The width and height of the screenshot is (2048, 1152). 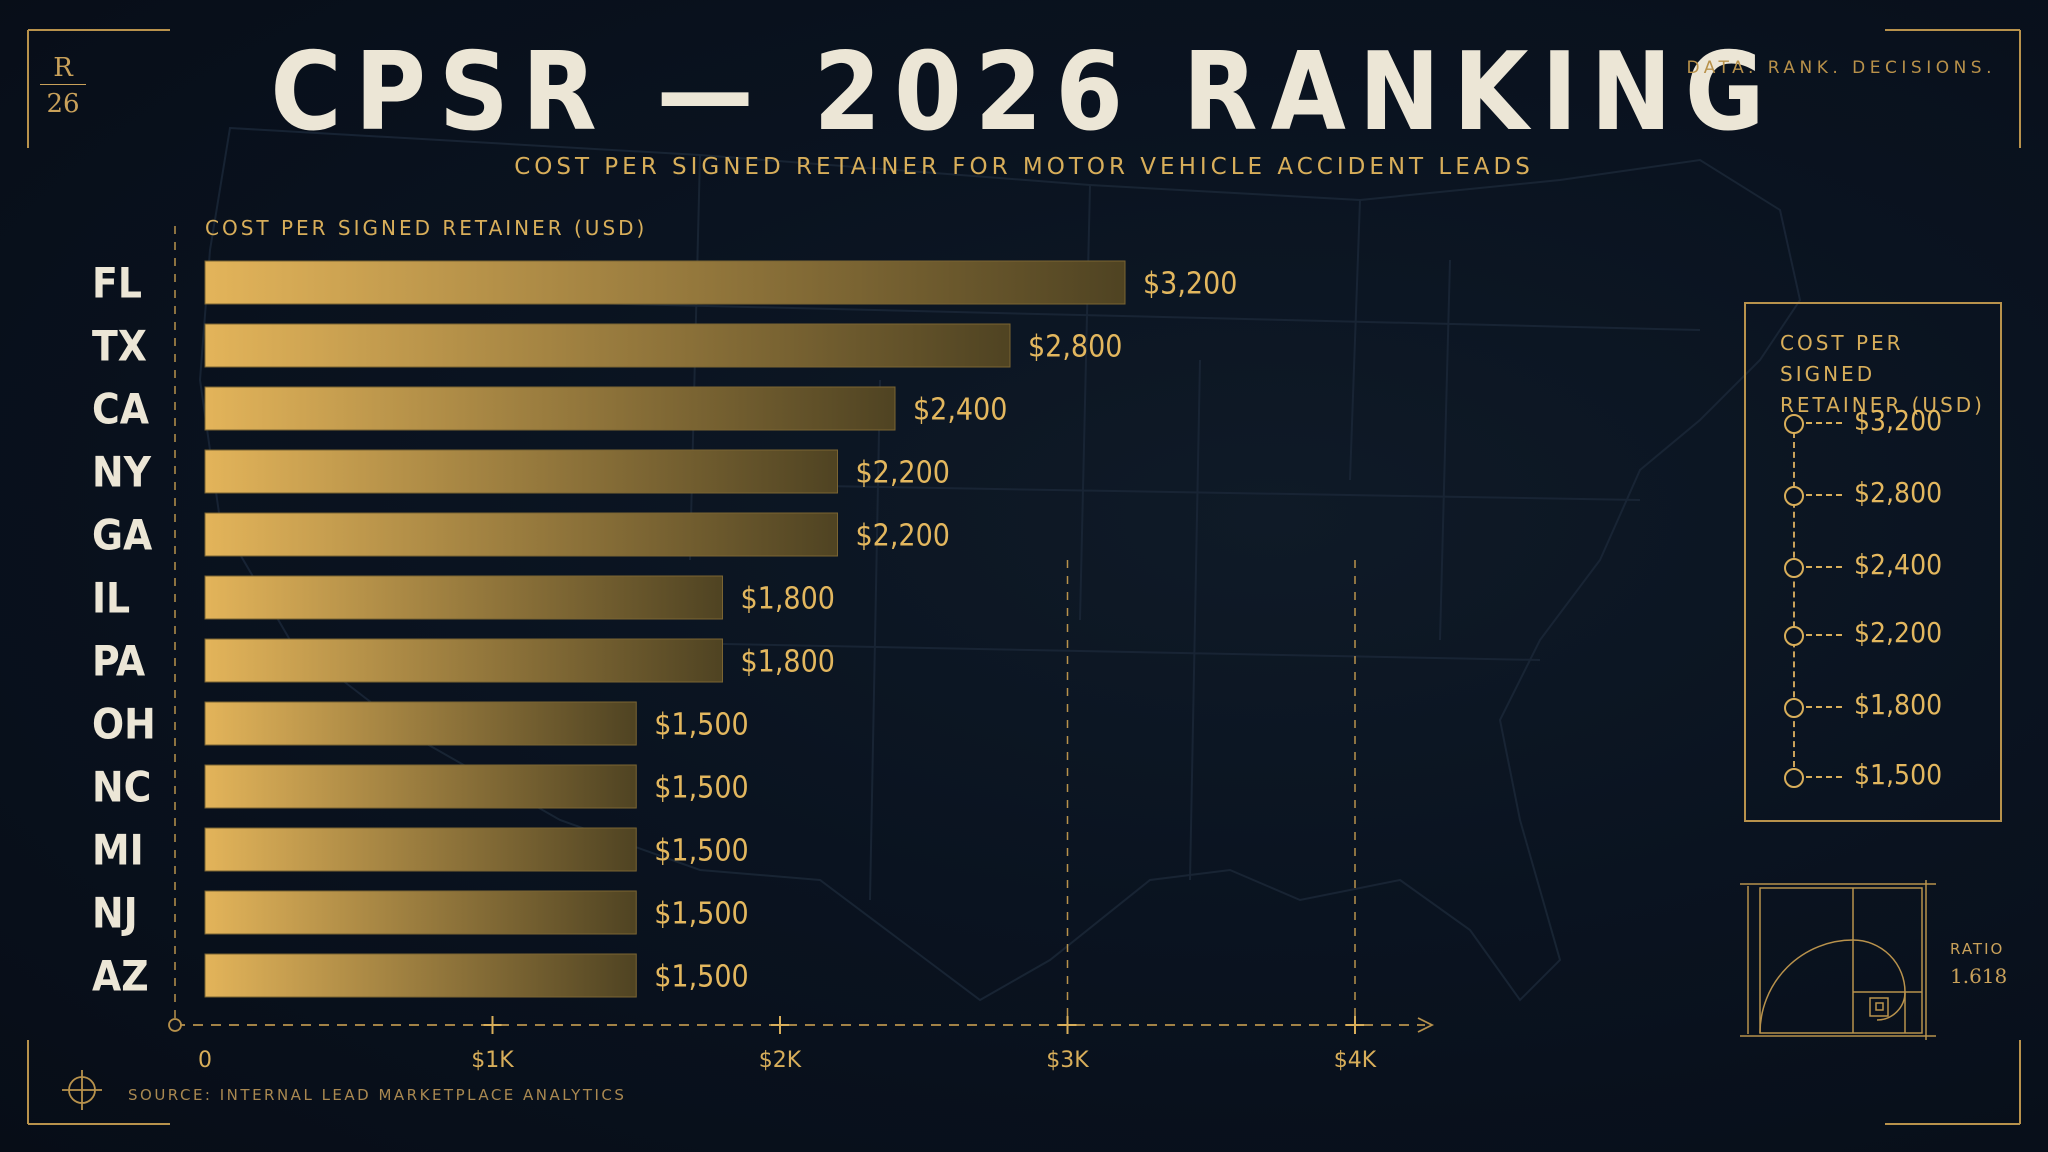 I want to click on bar-il, so click(x=463, y=597).